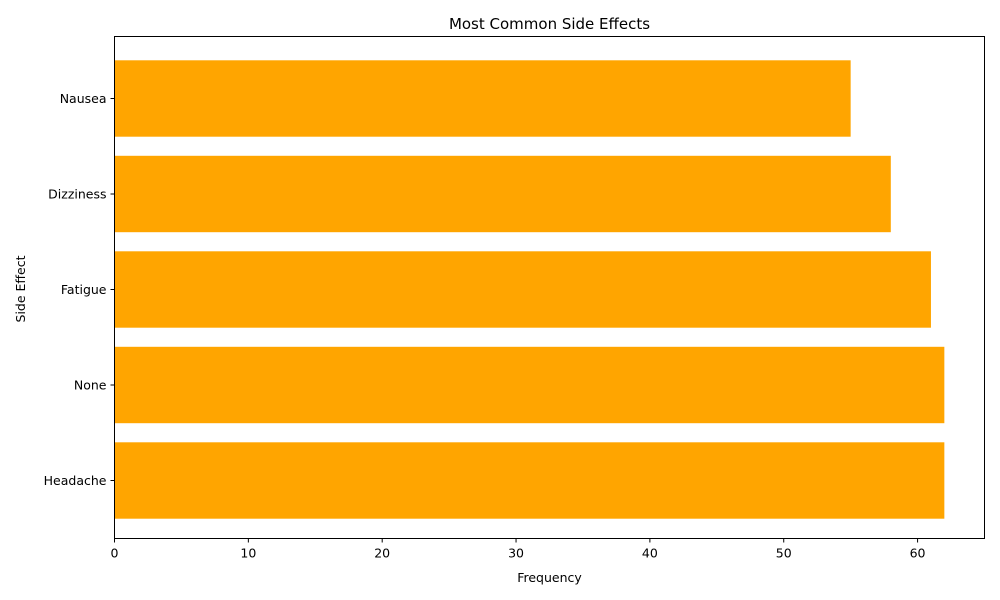  I want to click on y-axis-ticks: Headache None Fatigue Dizziness Nausea, so click(79, 289).